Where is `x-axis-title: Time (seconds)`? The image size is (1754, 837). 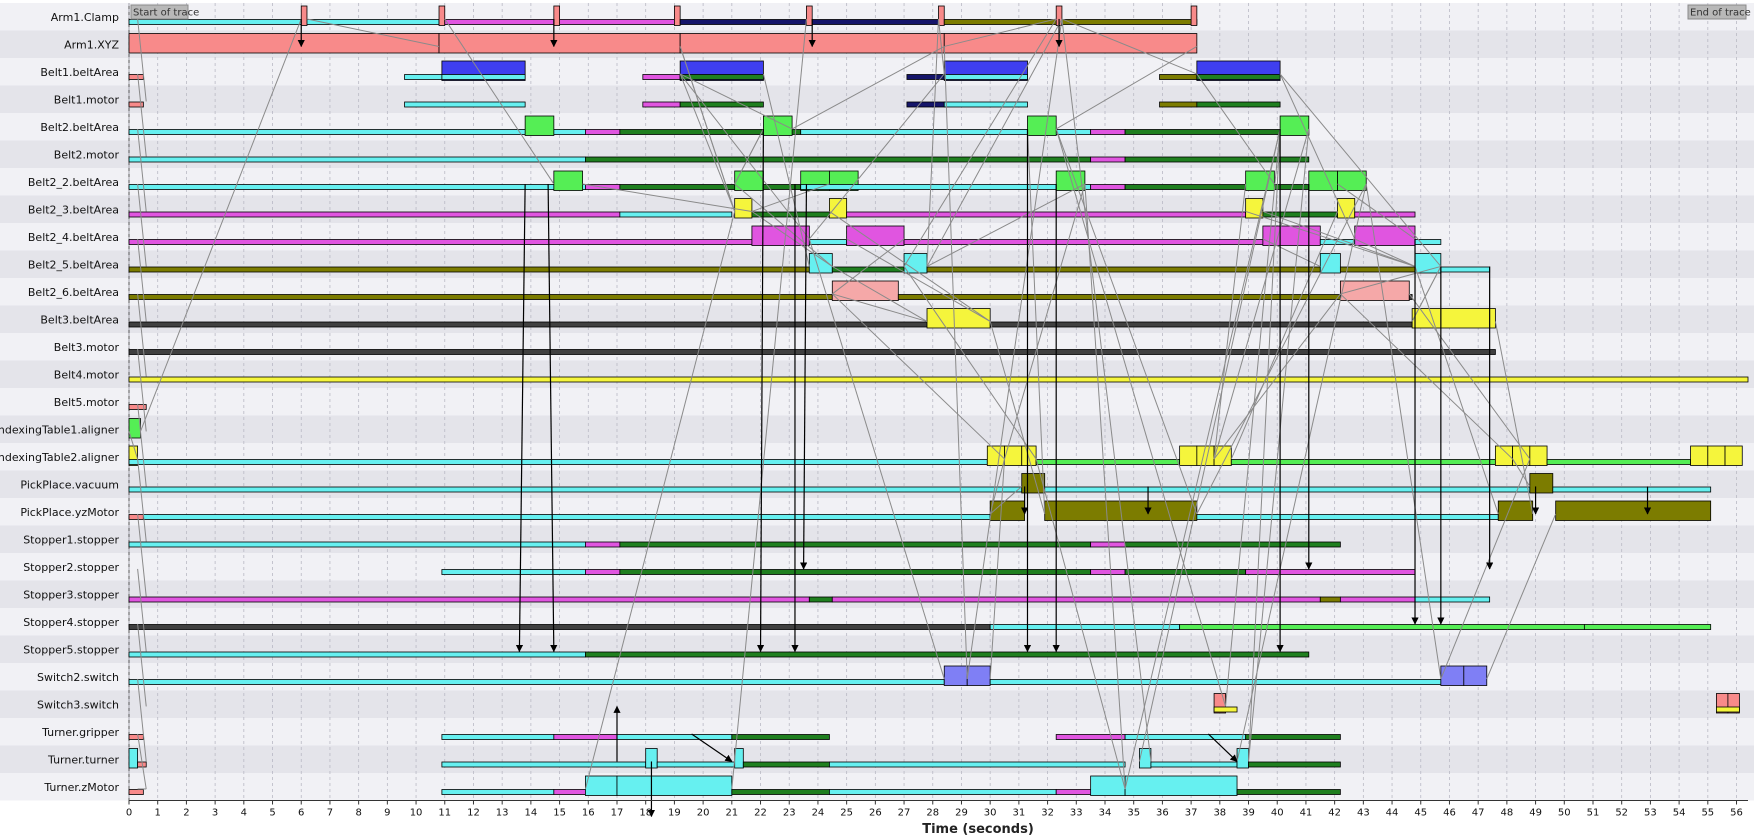
x-axis-title: Time (seconds) is located at coordinates (978, 829).